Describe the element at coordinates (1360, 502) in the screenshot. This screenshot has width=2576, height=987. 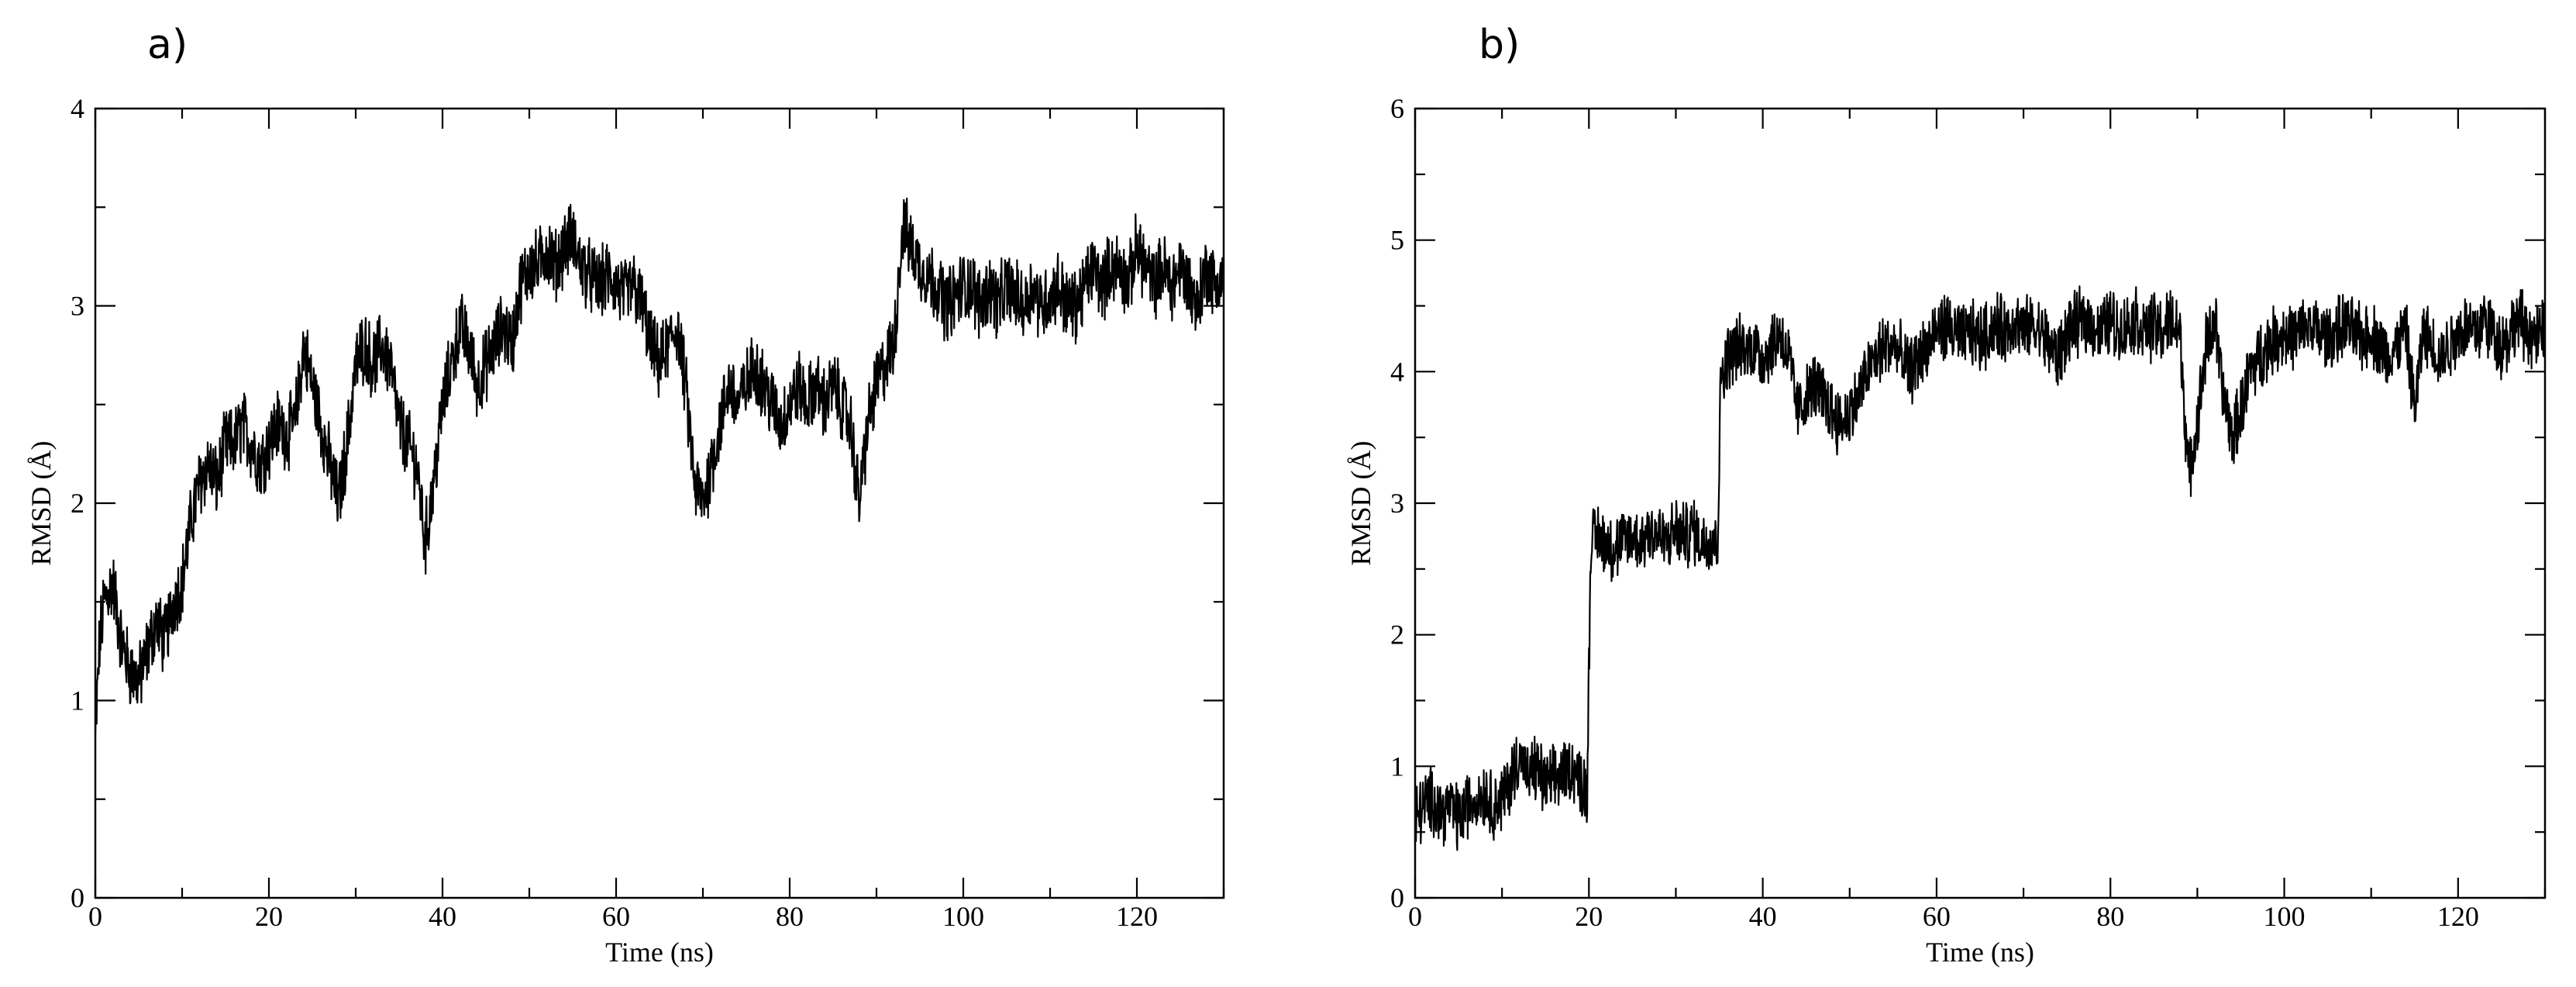
I see `panel-b-ylabel: RMSD (Å)` at that location.